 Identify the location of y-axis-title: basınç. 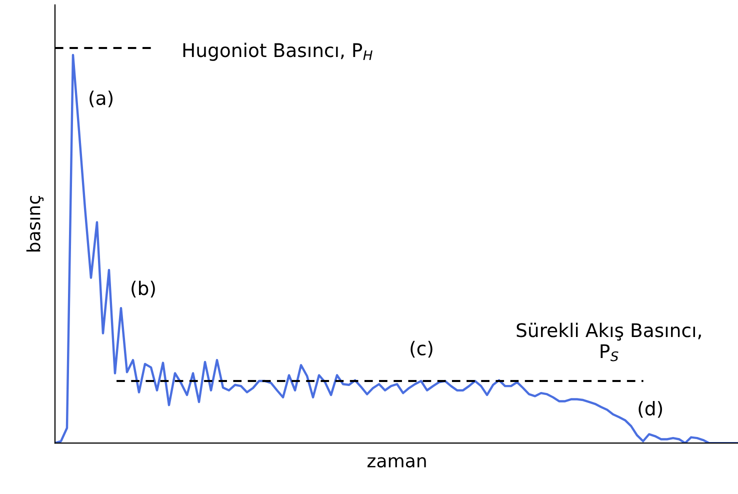
(35, 224).